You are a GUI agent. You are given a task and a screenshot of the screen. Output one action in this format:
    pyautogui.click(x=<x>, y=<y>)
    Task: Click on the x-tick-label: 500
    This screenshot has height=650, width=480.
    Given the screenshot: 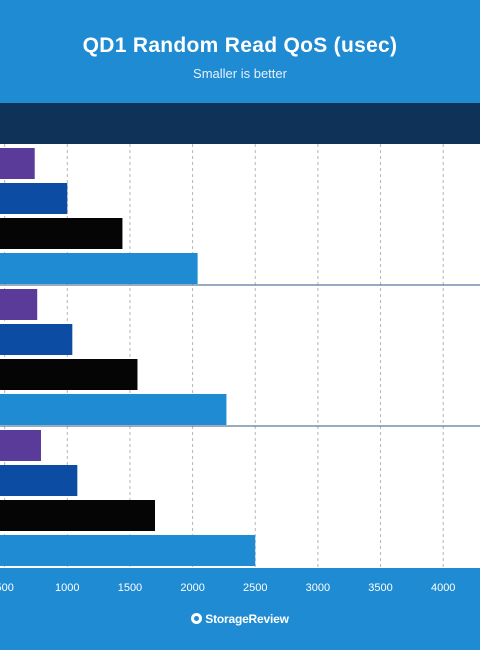 What is the action you would take?
    pyautogui.click(x=7, y=588)
    